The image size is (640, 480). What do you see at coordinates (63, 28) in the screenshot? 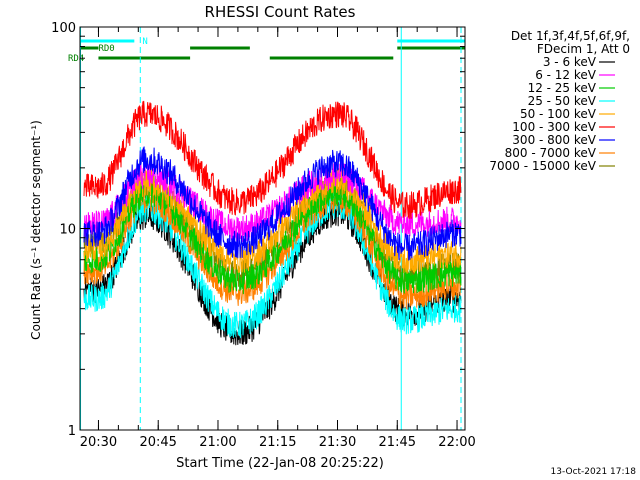
I see `y-tick-label: 100` at bounding box center [63, 28].